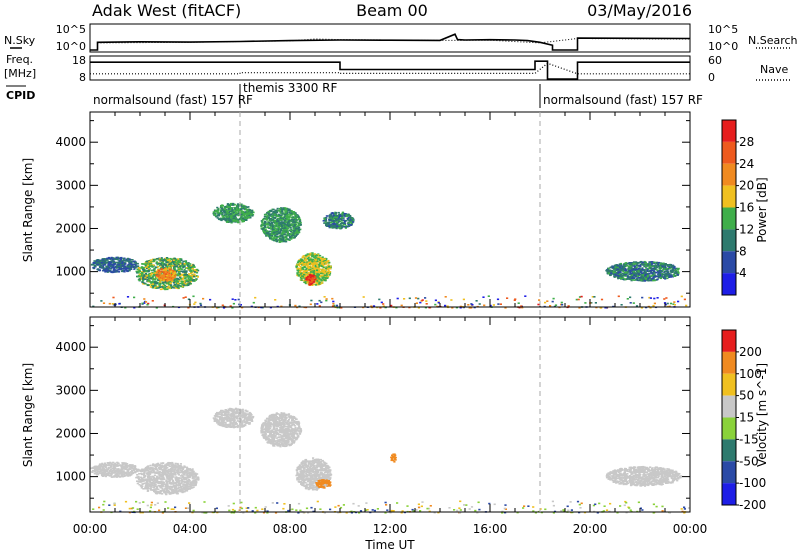 The width and height of the screenshot is (800, 554). I want to click on nsky-label: N.Sky, so click(20, 40).